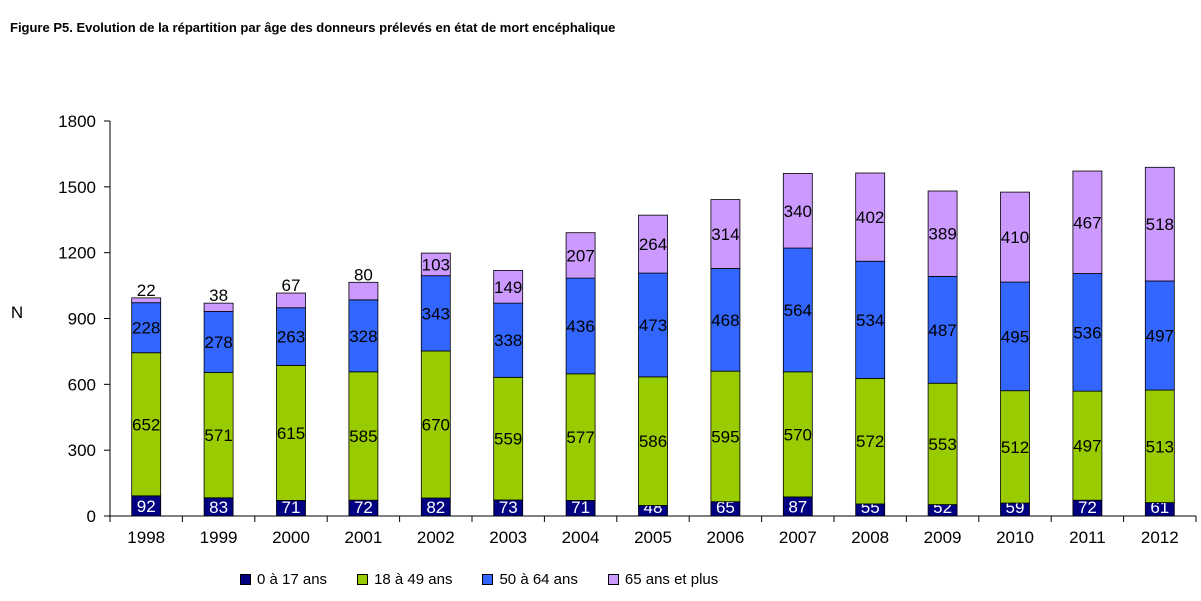 Image resolution: width=1201 pixels, height=601 pixels. What do you see at coordinates (508, 393) in the screenshot?
I see `bar-stack-2003: 73 559 338 149` at bounding box center [508, 393].